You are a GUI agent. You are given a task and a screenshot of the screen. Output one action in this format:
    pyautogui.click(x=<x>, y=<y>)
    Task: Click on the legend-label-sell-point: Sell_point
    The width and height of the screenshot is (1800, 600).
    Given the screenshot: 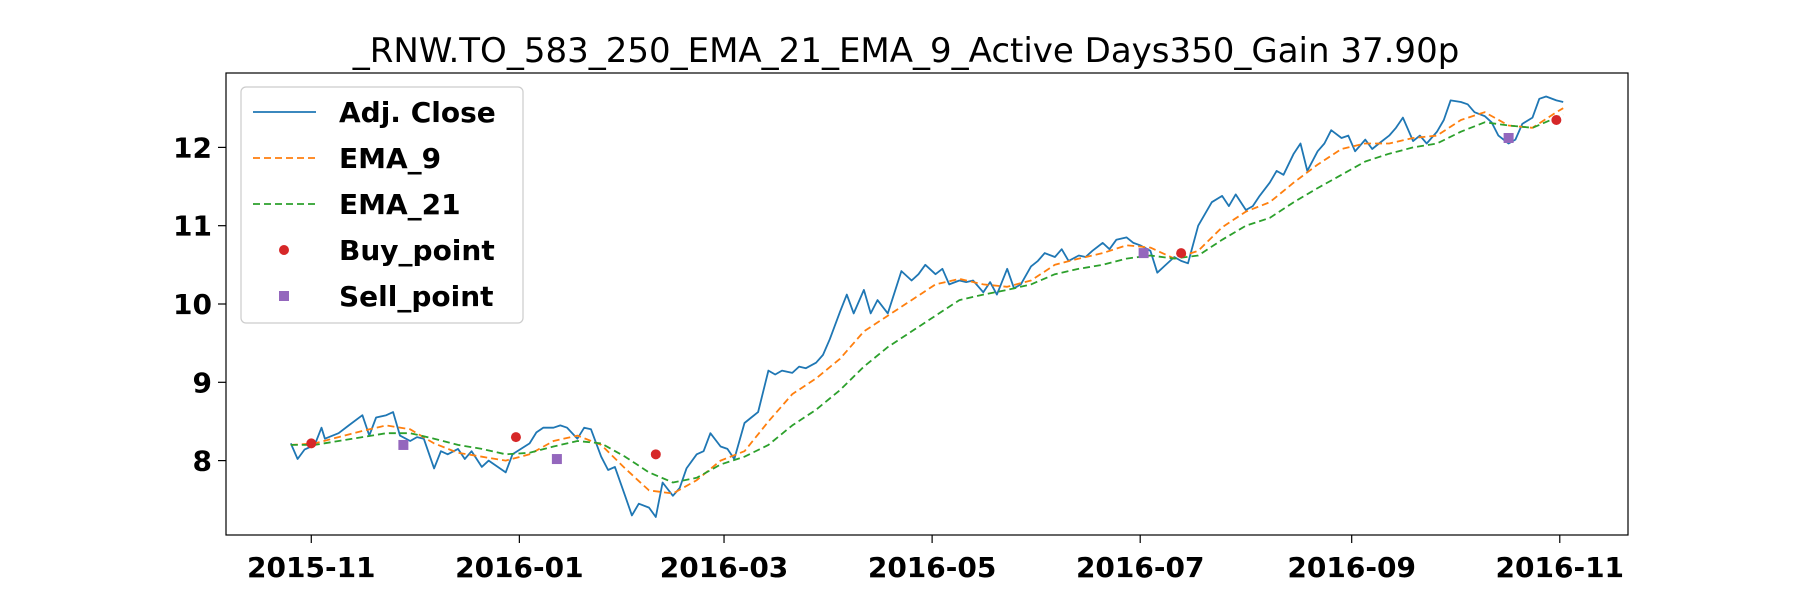 What is the action you would take?
    pyautogui.click(x=416, y=296)
    